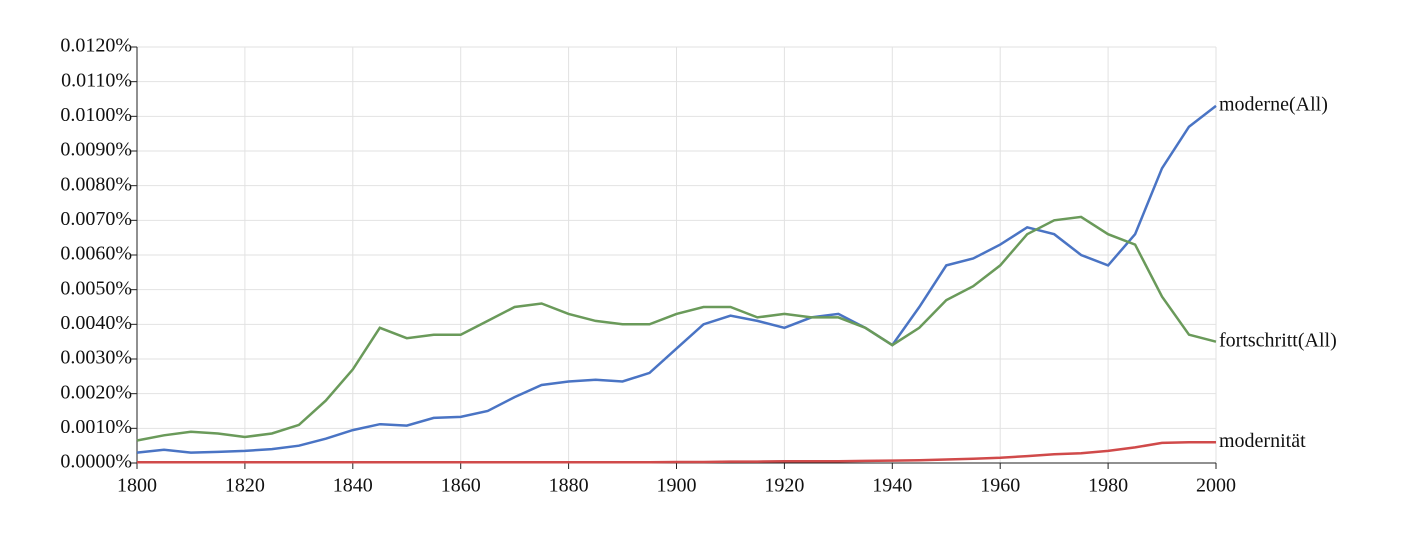 The height and width of the screenshot is (541, 1415). I want to click on x-tick-label: 1860, so click(461, 486).